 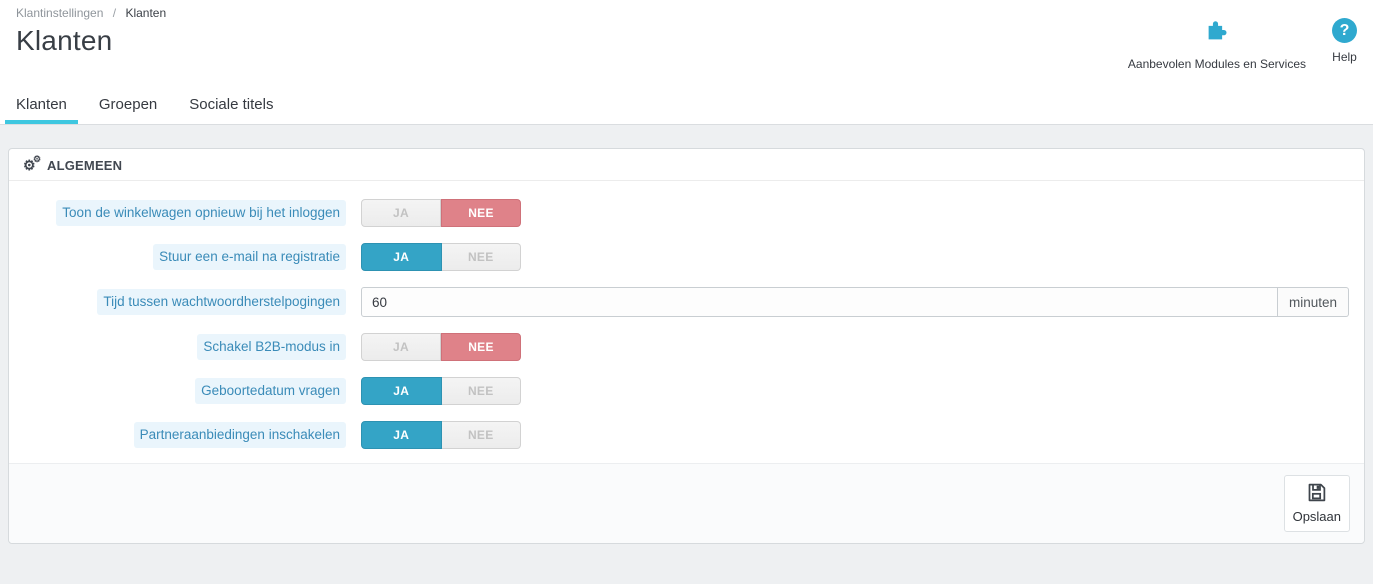 What do you see at coordinates (686, 165) in the screenshot?
I see `panel-heading: ⚙ ⚙ ALGEMEEN` at bounding box center [686, 165].